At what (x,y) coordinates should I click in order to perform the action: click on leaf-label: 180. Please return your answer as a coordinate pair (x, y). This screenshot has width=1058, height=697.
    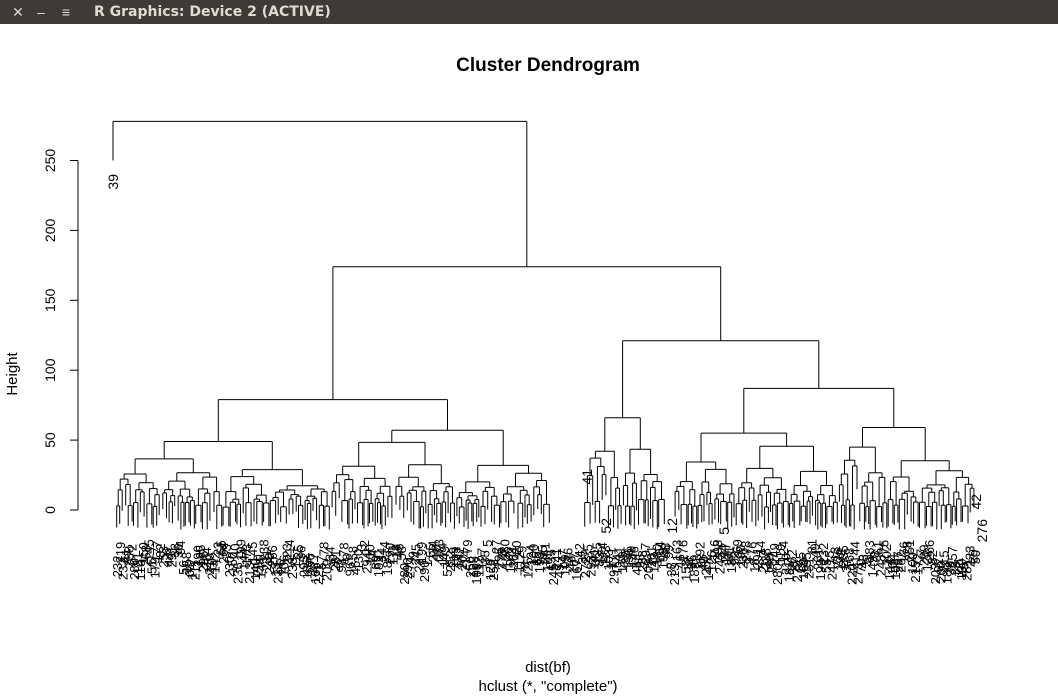
    Looking at the image, I should click on (946, 574).